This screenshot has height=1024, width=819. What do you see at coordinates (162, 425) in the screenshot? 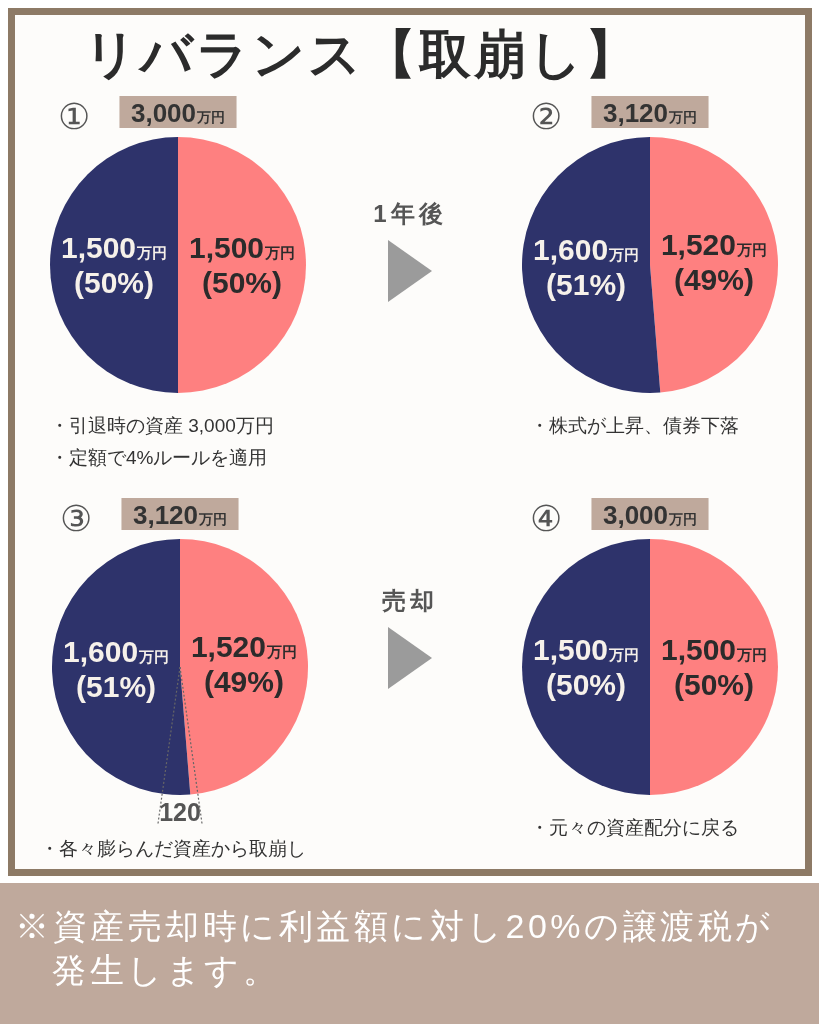
I see `text: ・引退時の資産 3,000万円` at bounding box center [162, 425].